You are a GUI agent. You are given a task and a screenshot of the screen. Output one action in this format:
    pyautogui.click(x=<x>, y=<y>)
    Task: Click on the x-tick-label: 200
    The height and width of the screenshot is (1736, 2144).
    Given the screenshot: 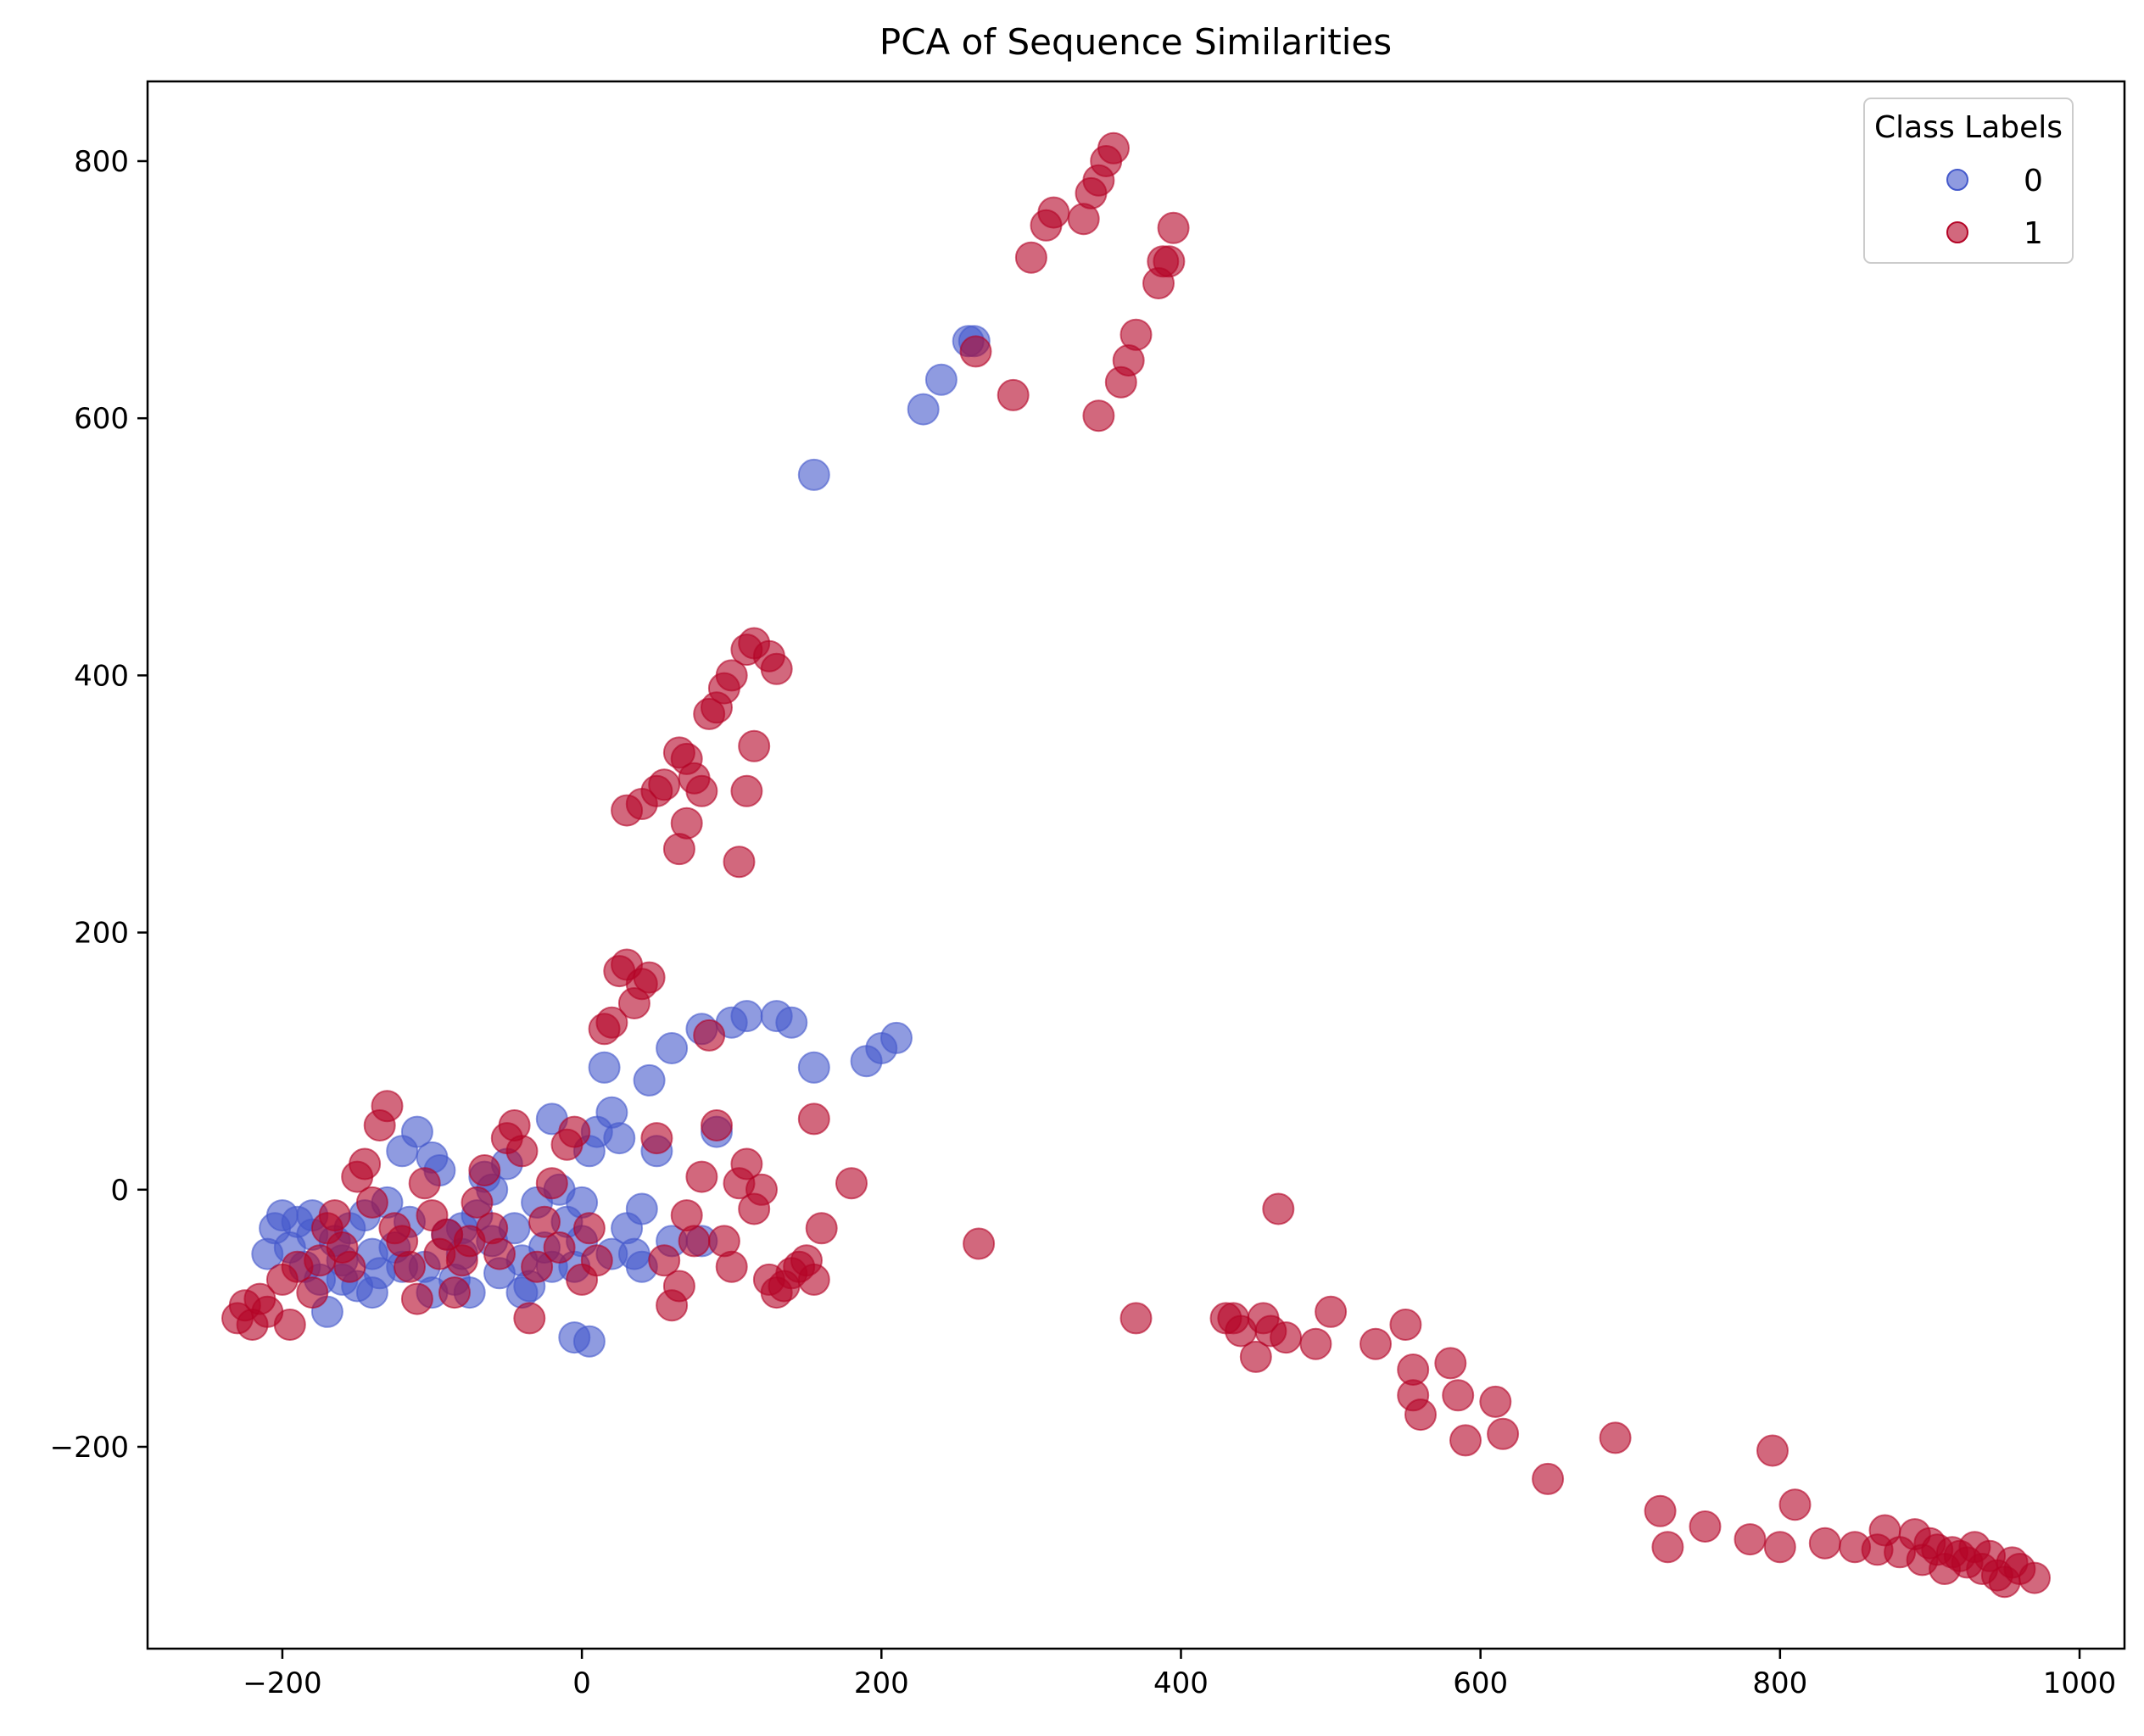 What is the action you would take?
    pyautogui.click(x=881, y=1683)
    